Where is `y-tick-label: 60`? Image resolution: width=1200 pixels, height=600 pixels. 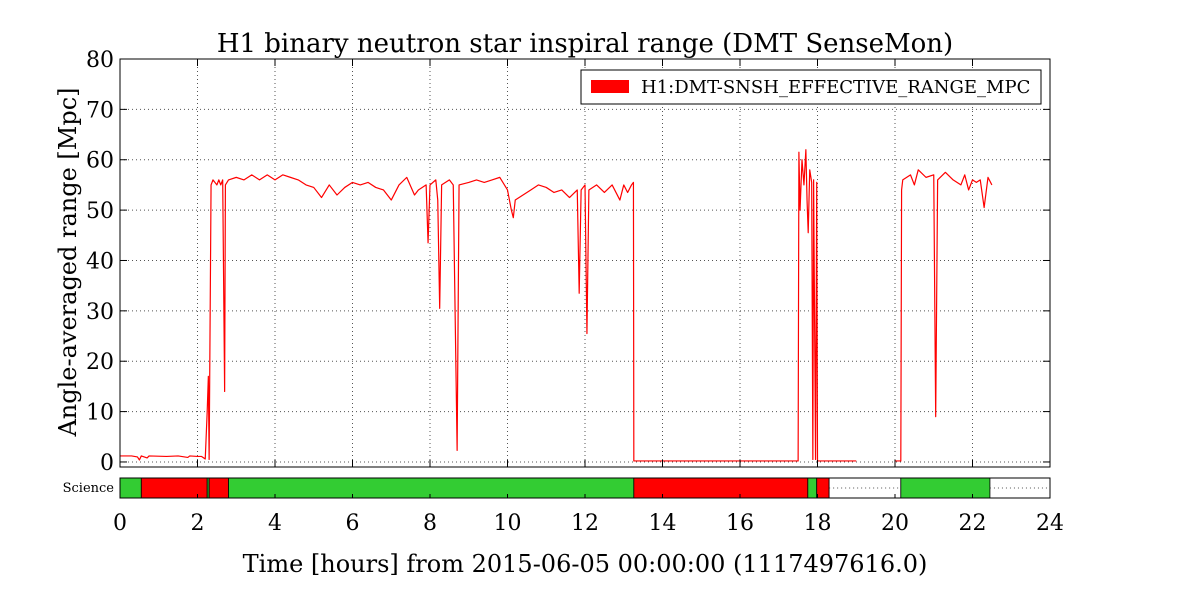
y-tick-label: 60 is located at coordinates (100, 161).